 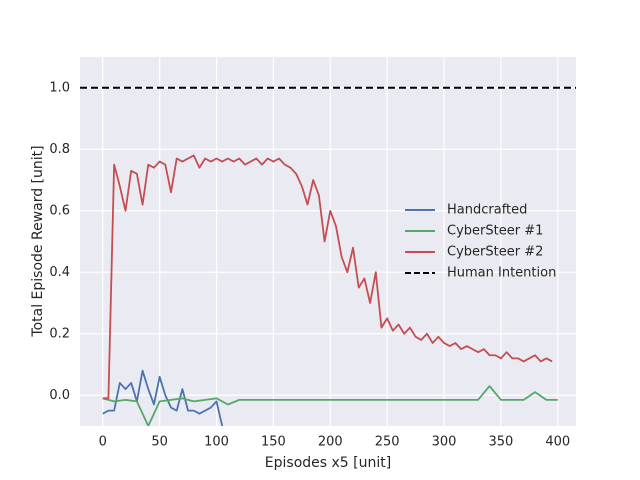 What do you see at coordinates (387, 442) in the screenshot?
I see `x-tick-label: 250` at bounding box center [387, 442].